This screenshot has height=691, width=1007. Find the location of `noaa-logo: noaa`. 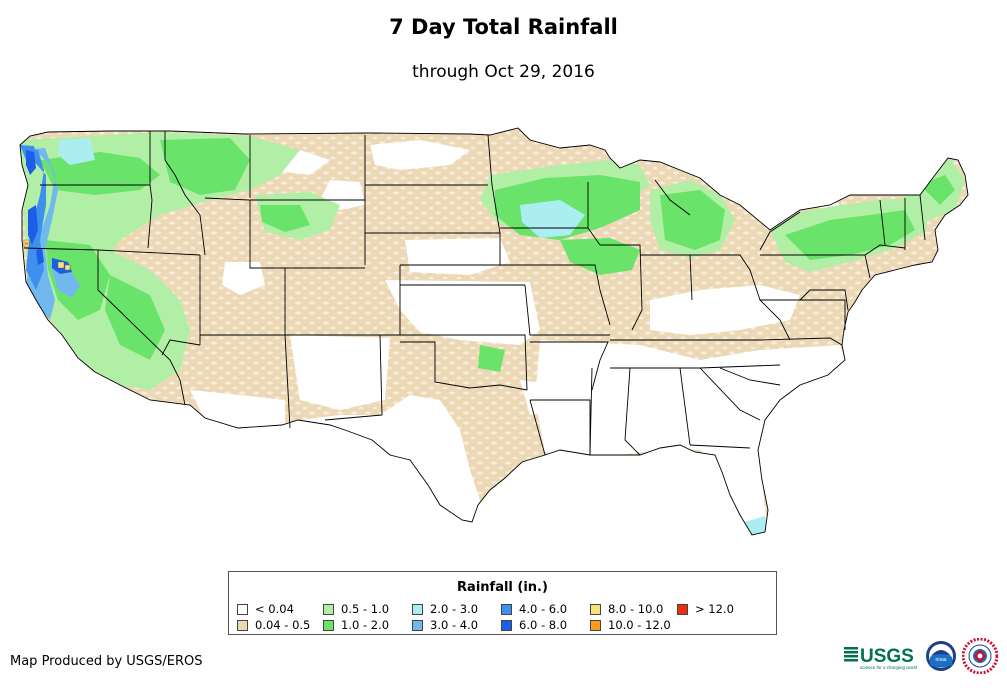

noaa-logo: noaa is located at coordinates (941, 656).